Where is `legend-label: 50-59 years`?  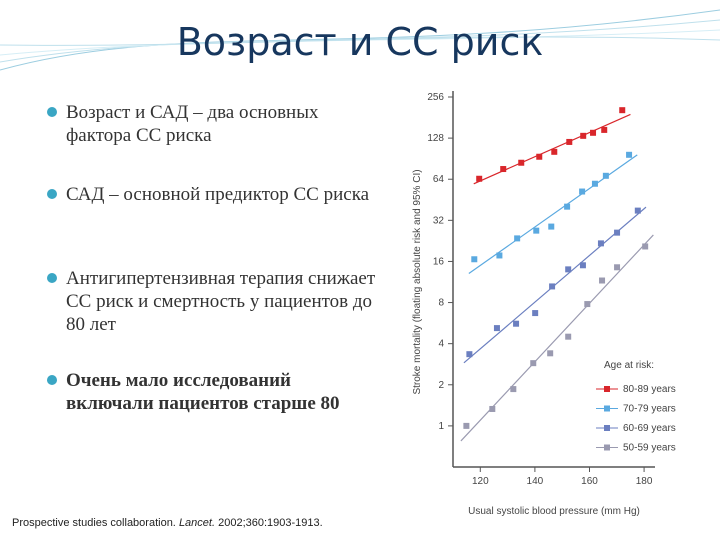 legend-label: 50-59 years is located at coordinates (649, 448).